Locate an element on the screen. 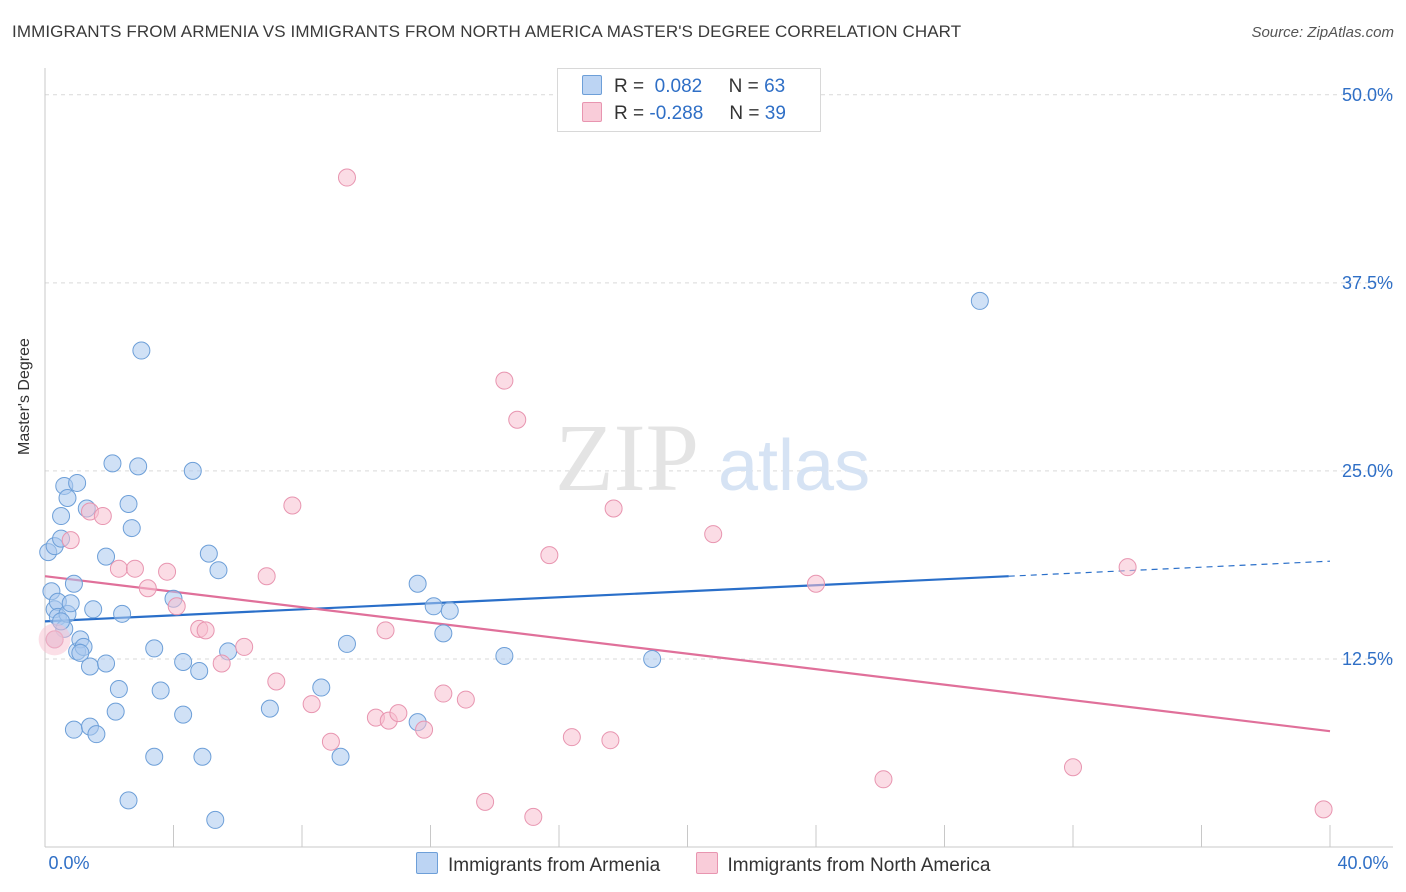 The height and width of the screenshot is (892, 1406). legend-item-north-america: Immigrants from North America is located at coordinates (843, 864).